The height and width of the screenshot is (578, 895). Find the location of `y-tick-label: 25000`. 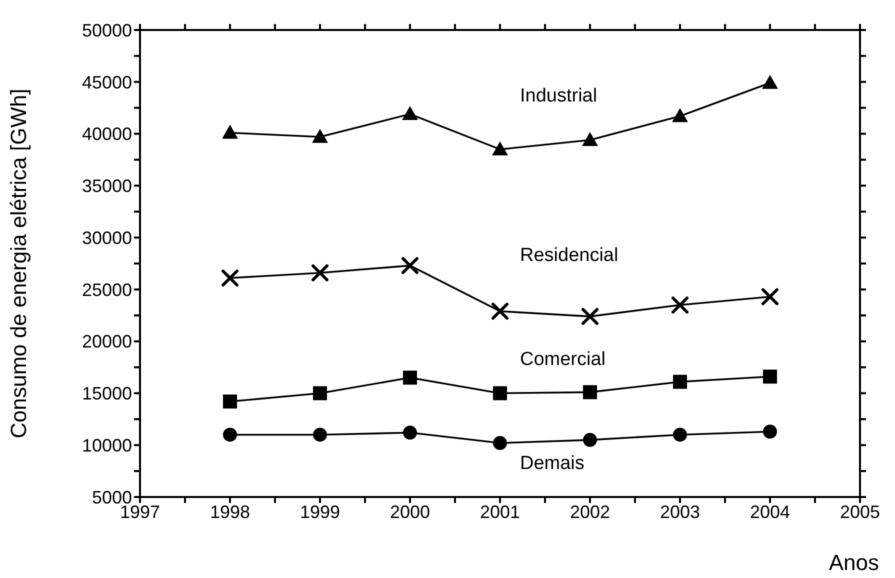

y-tick-label: 25000 is located at coordinates (107, 290).